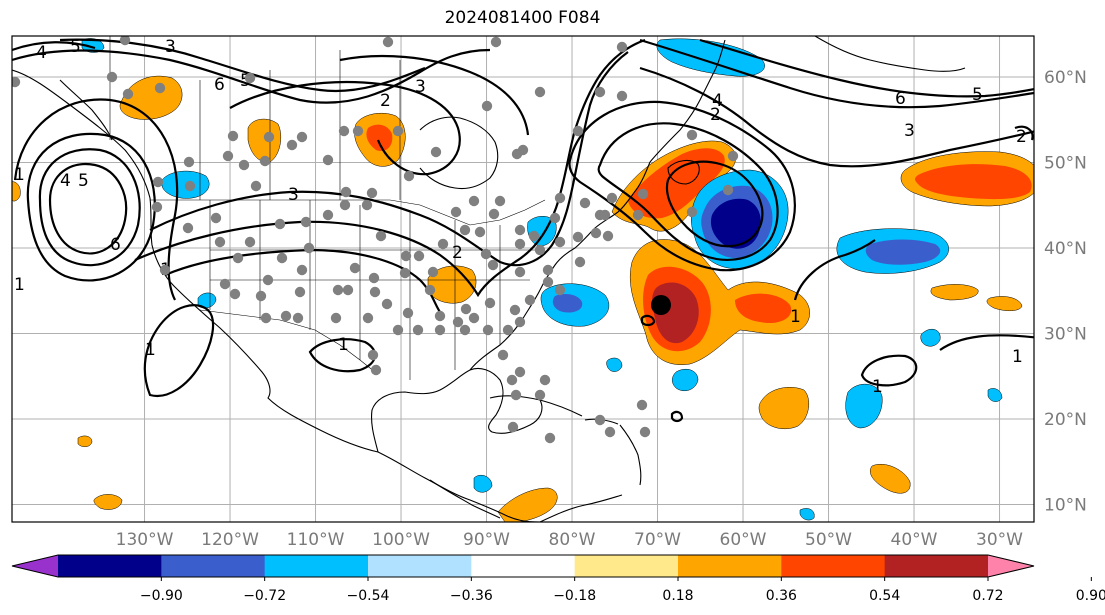  Describe the element at coordinates (1065, 335) in the screenshot. I see `lat-tick-label: 30°N` at that location.